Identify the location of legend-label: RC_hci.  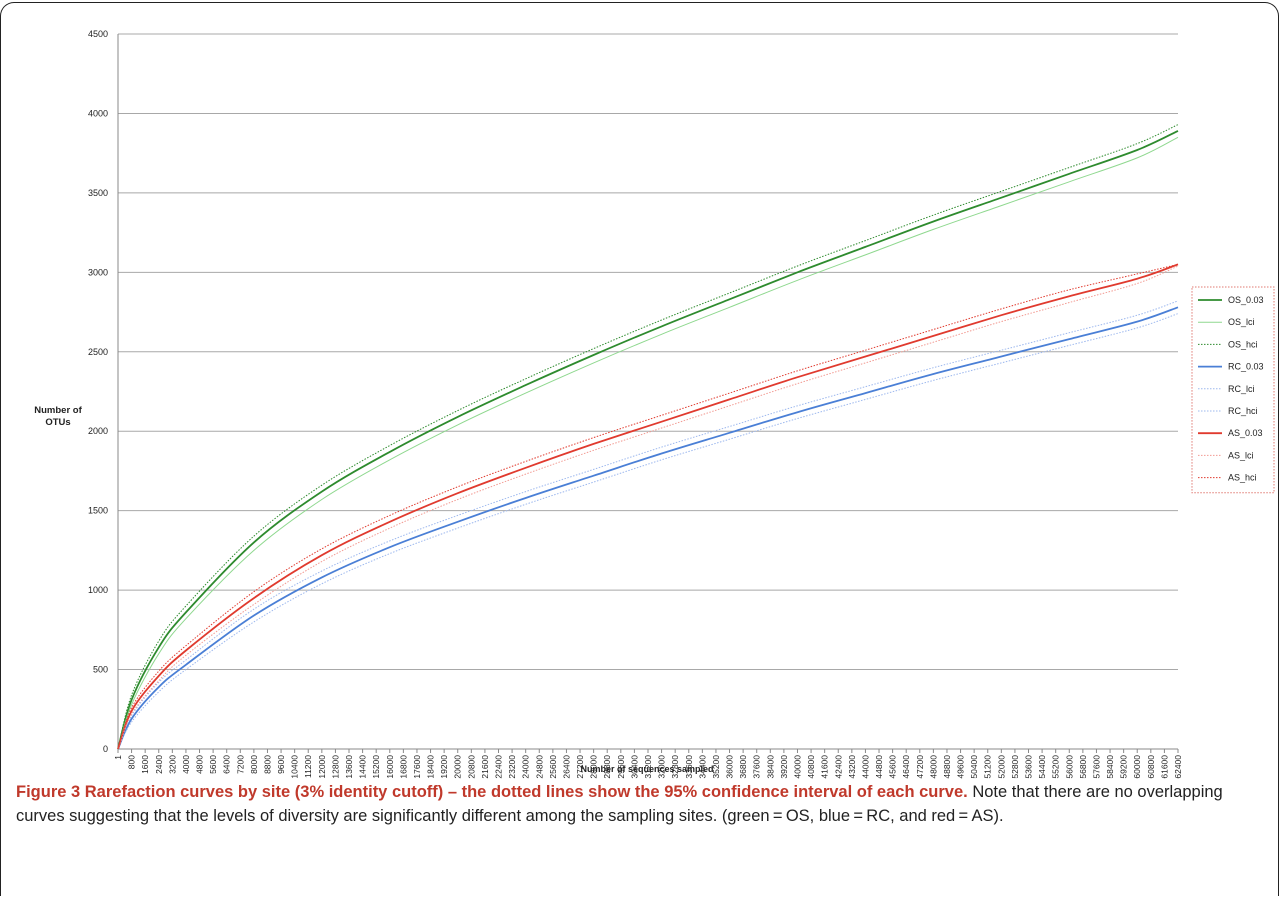
(1243, 411).